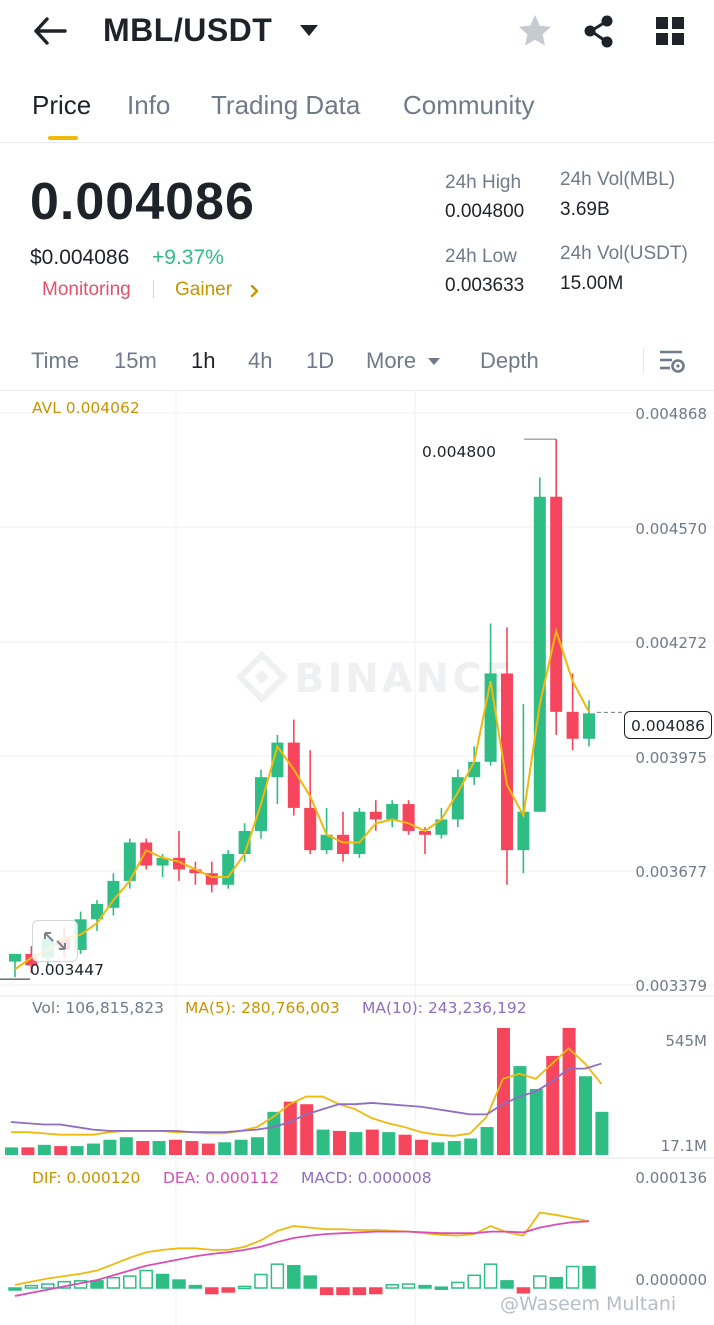 Image resolution: width=714 pixels, height=1325 pixels. Describe the element at coordinates (444, 1008) in the screenshot. I see `volume-ma10-label: MA(10): 243,236,192` at that location.